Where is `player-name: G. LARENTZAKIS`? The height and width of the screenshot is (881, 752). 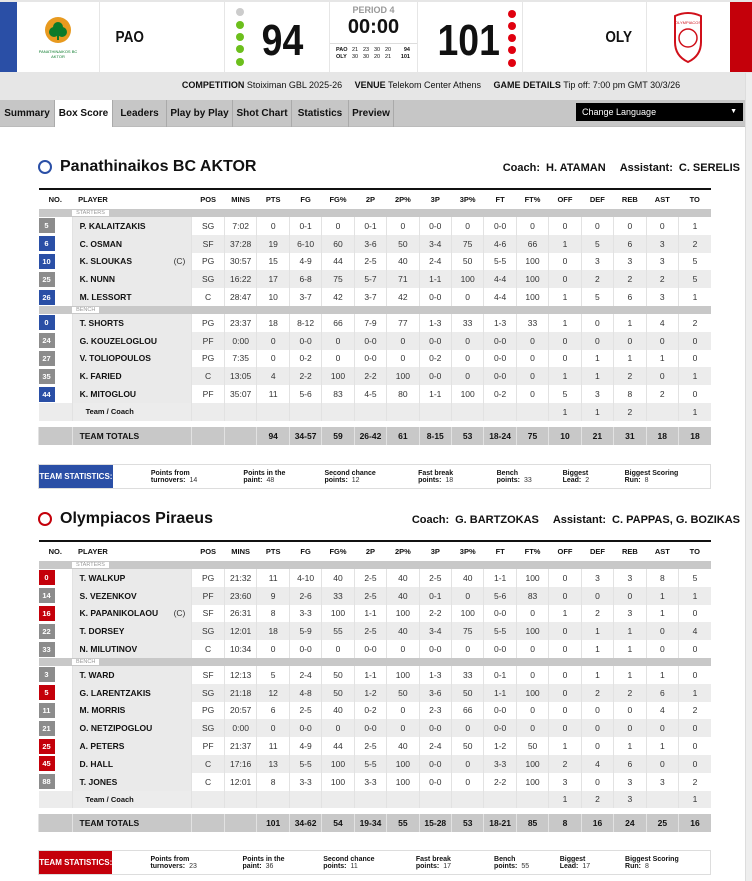
player-name: G. LARENTZAKIS is located at coordinates (115, 692).